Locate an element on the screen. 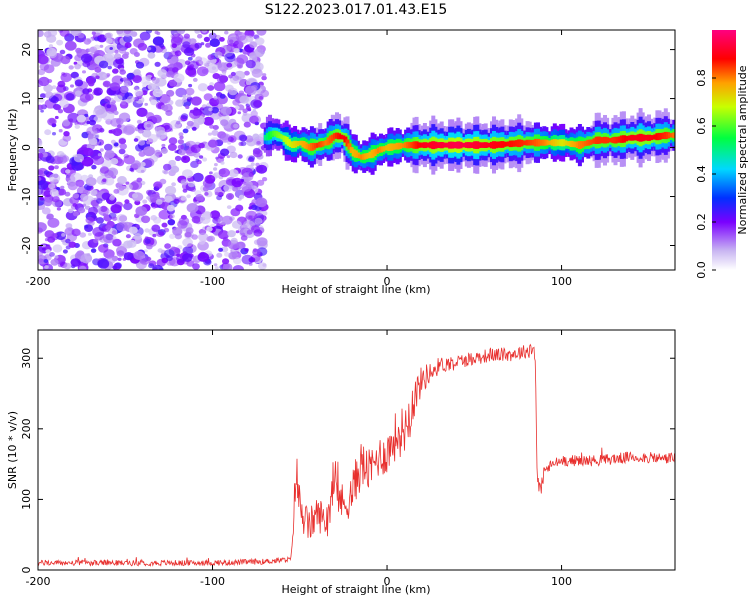 The image size is (750, 600). snr-ytick-label: 100 is located at coordinates (26, 499).